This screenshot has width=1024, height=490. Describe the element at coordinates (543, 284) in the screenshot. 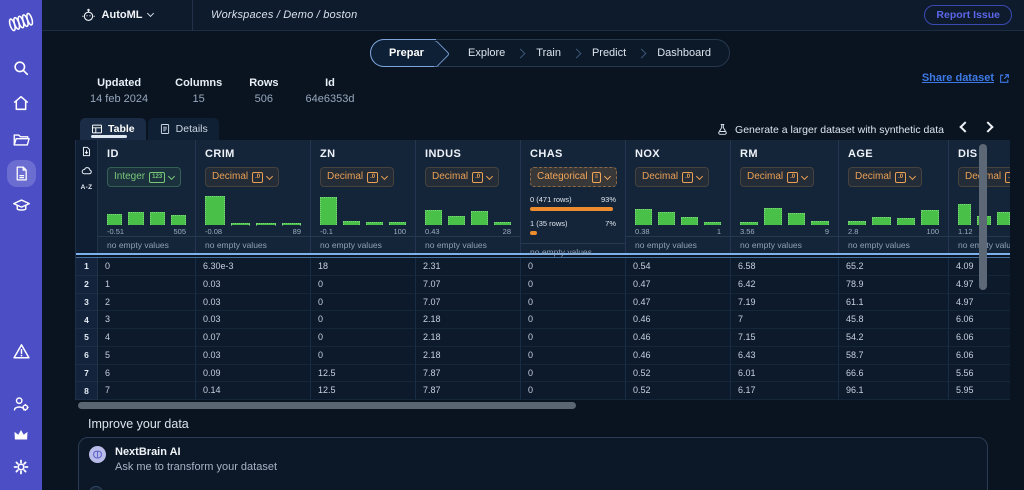

I see `table-row: 2 1 0.03 0 7.07 0 0.47 6.42 78.9 4.97` at that location.